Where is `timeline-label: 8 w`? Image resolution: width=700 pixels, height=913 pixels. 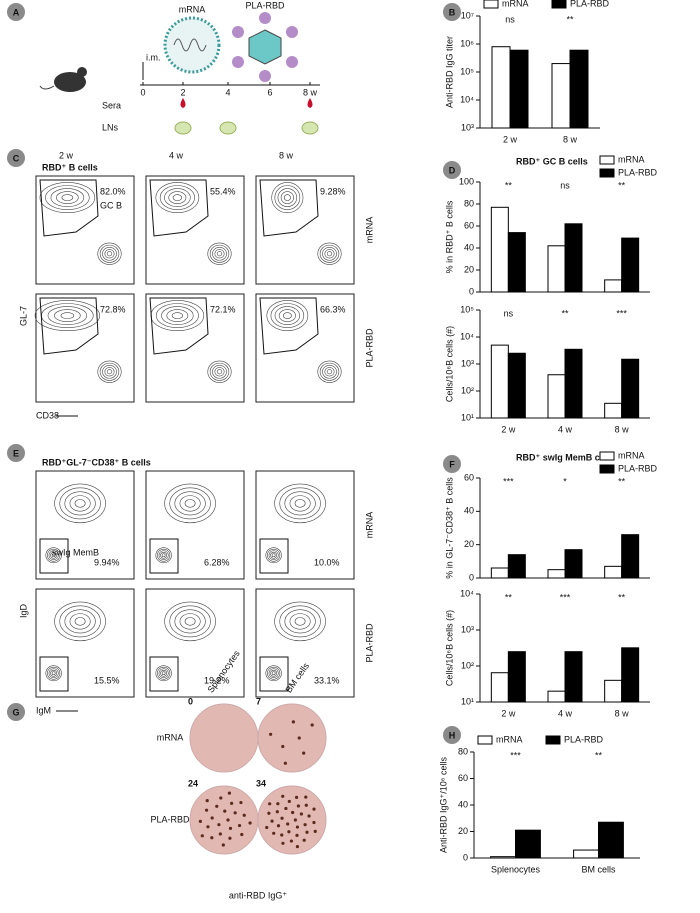 timeline-label: 8 w is located at coordinates (310, 92).